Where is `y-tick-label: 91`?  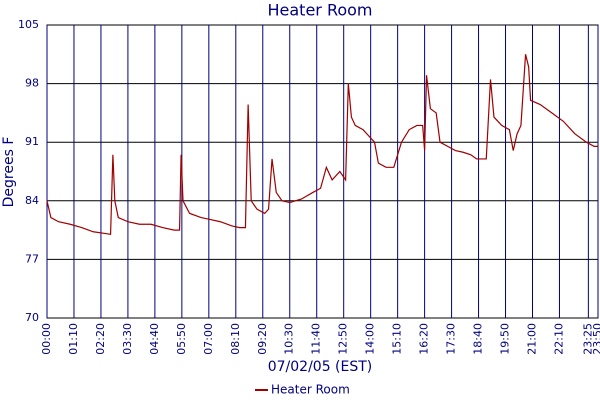
y-tick-label: 91 is located at coordinates (32, 141).